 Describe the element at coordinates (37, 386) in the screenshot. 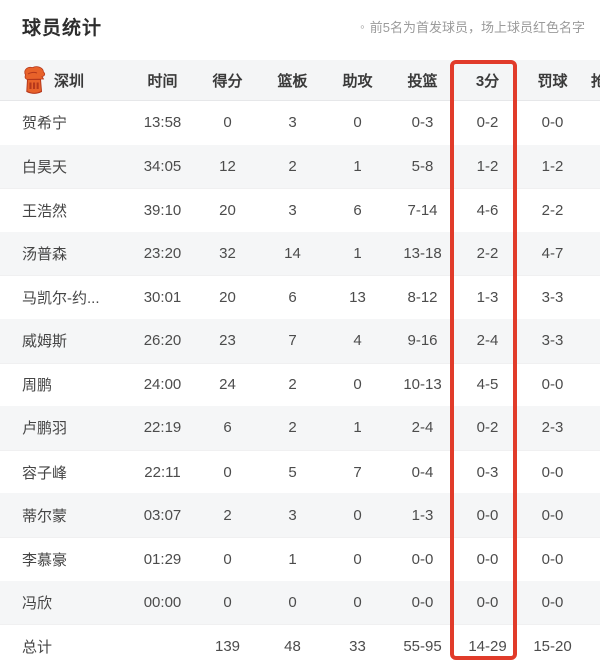

I see `player-name: 周鹏` at that location.